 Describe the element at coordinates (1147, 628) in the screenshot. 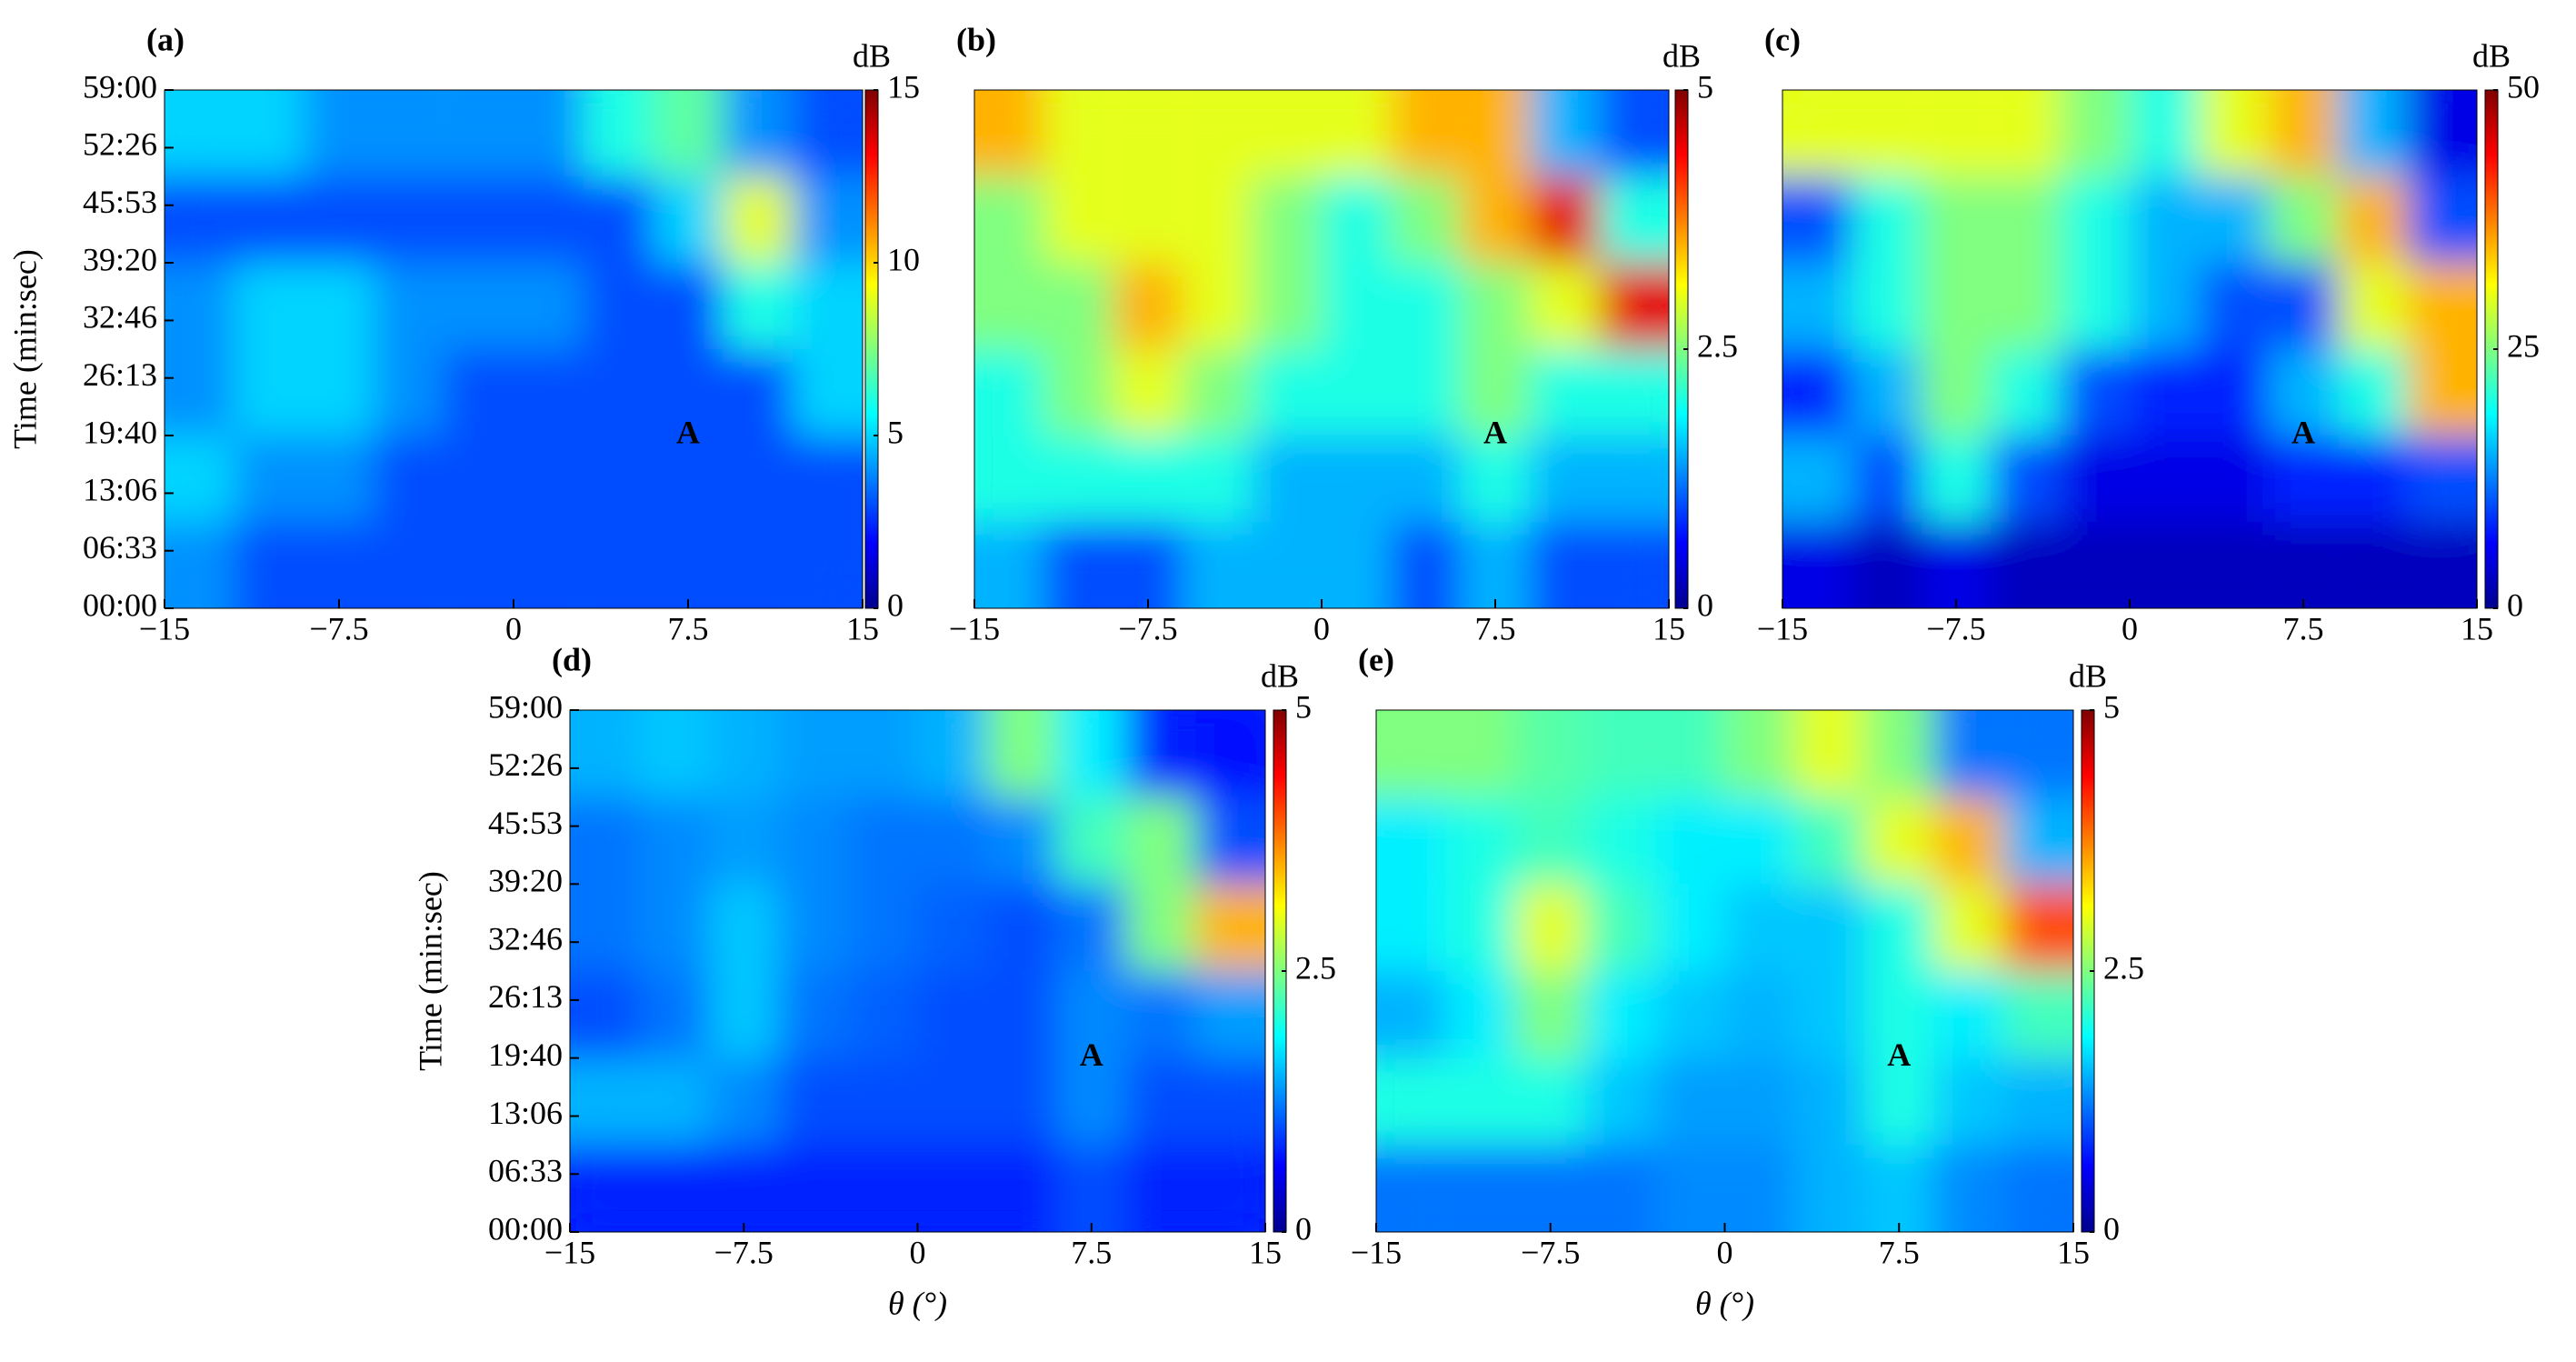

I see `x-tick-label: −7.5` at that location.